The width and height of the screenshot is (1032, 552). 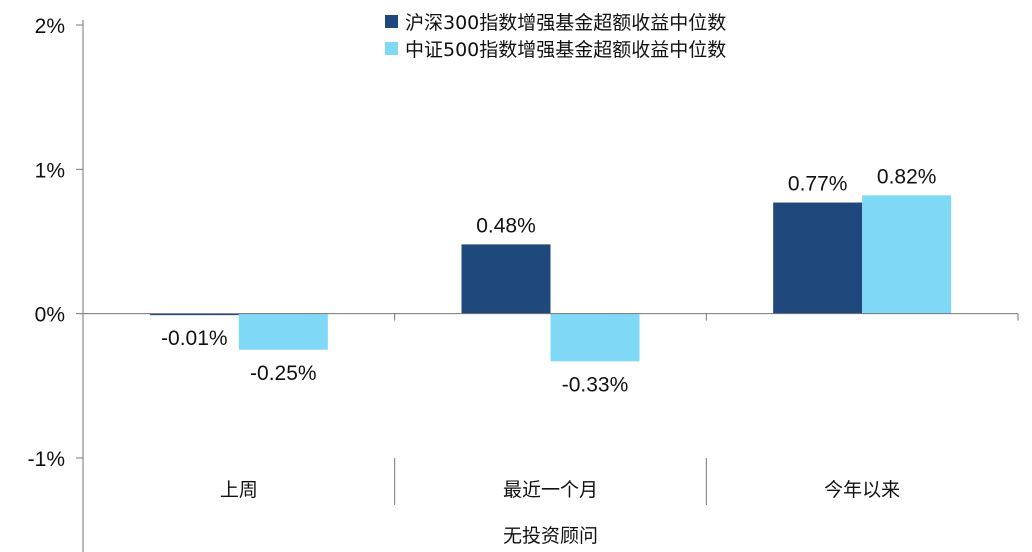 I want to click on legend-label: 中证500指数增强基金超额收益中位数, so click(x=565, y=50).